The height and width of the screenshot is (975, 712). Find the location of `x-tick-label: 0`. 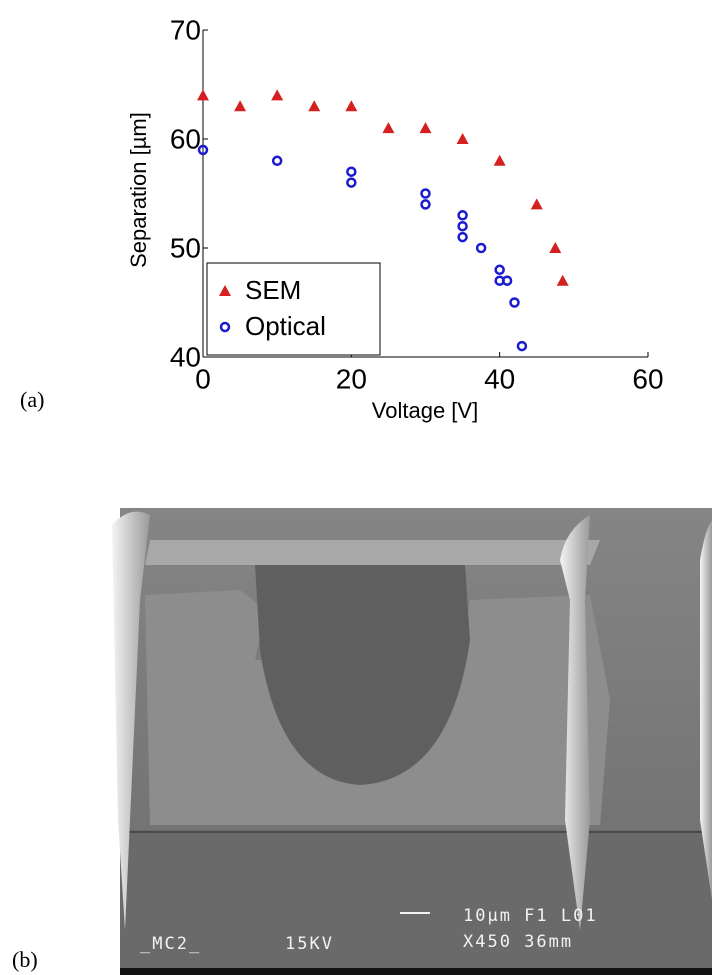

x-tick-label: 0 is located at coordinates (203, 378).